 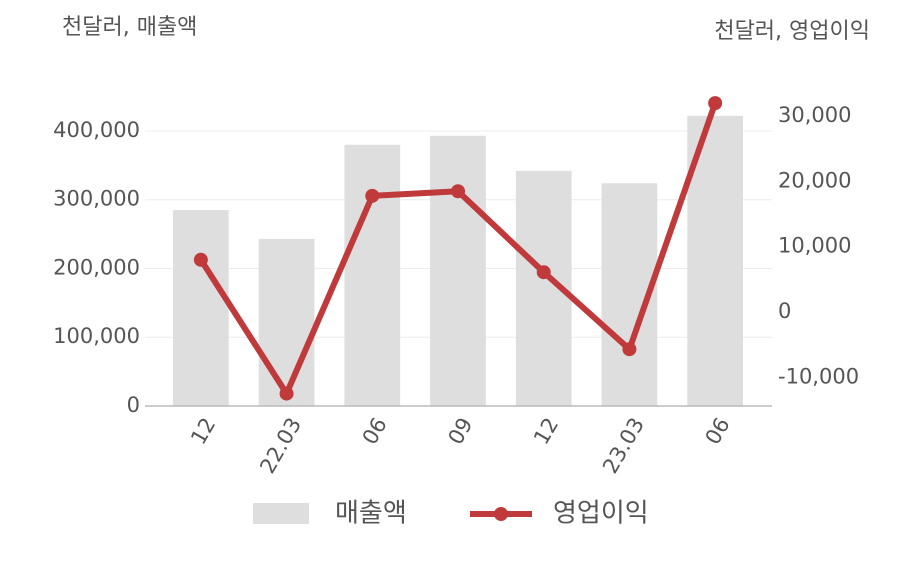 What do you see at coordinates (96, 199) in the screenshot?
I see `y-tick-label: 300,000` at bounding box center [96, 199].